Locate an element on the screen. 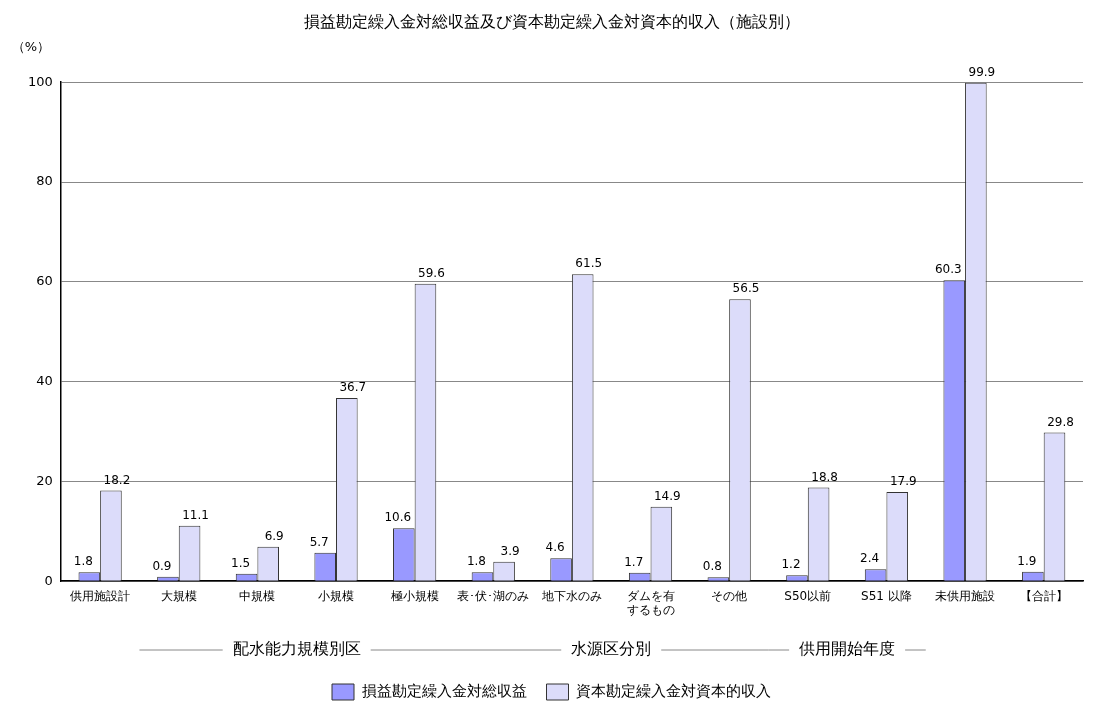  data-label: 61.5 is located at coordinates (589, 263).